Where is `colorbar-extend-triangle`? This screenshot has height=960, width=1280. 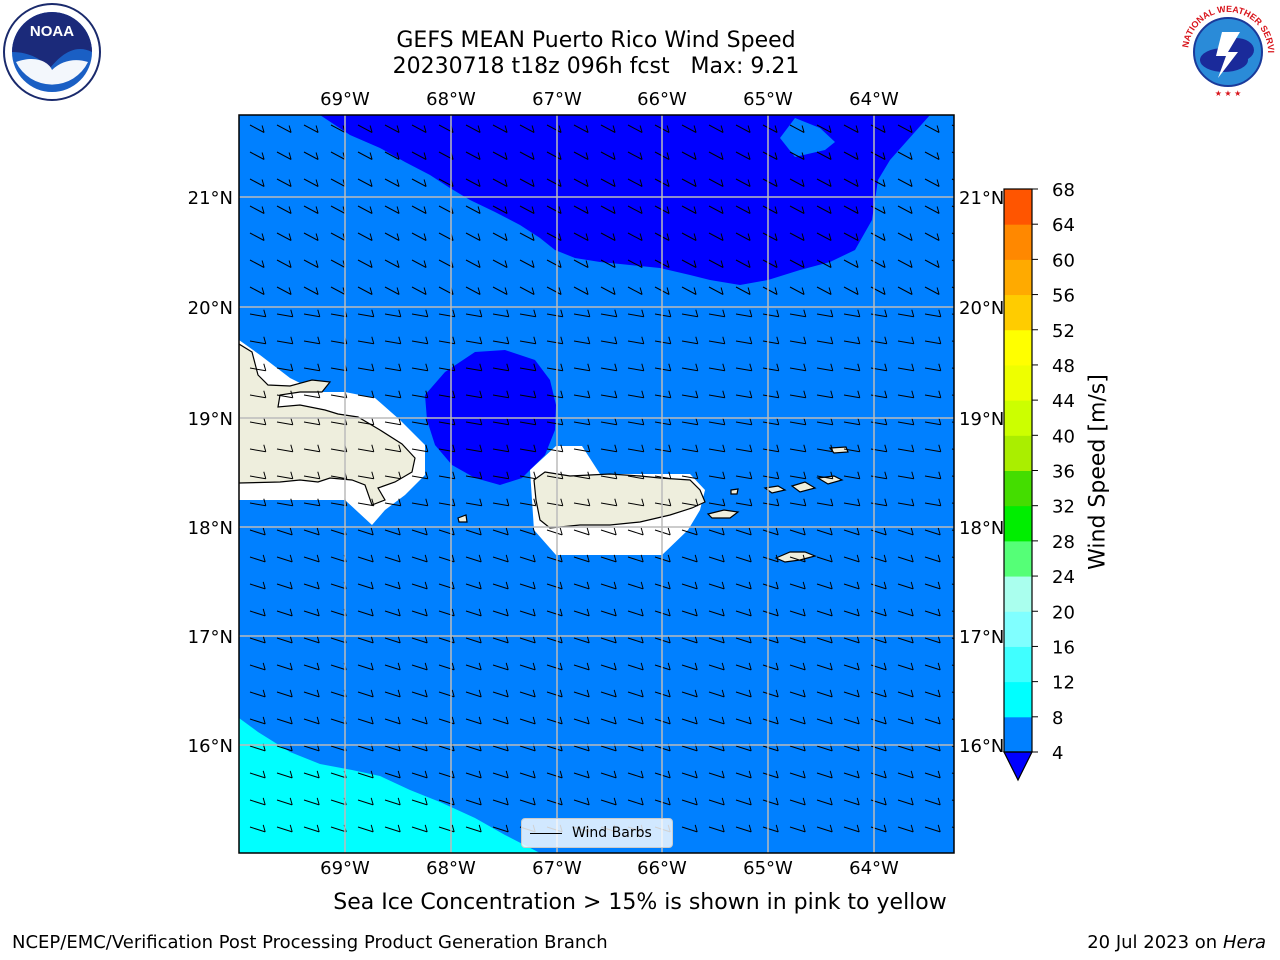 colorbar-extend-triangle is located at coordinates (1018, 766).